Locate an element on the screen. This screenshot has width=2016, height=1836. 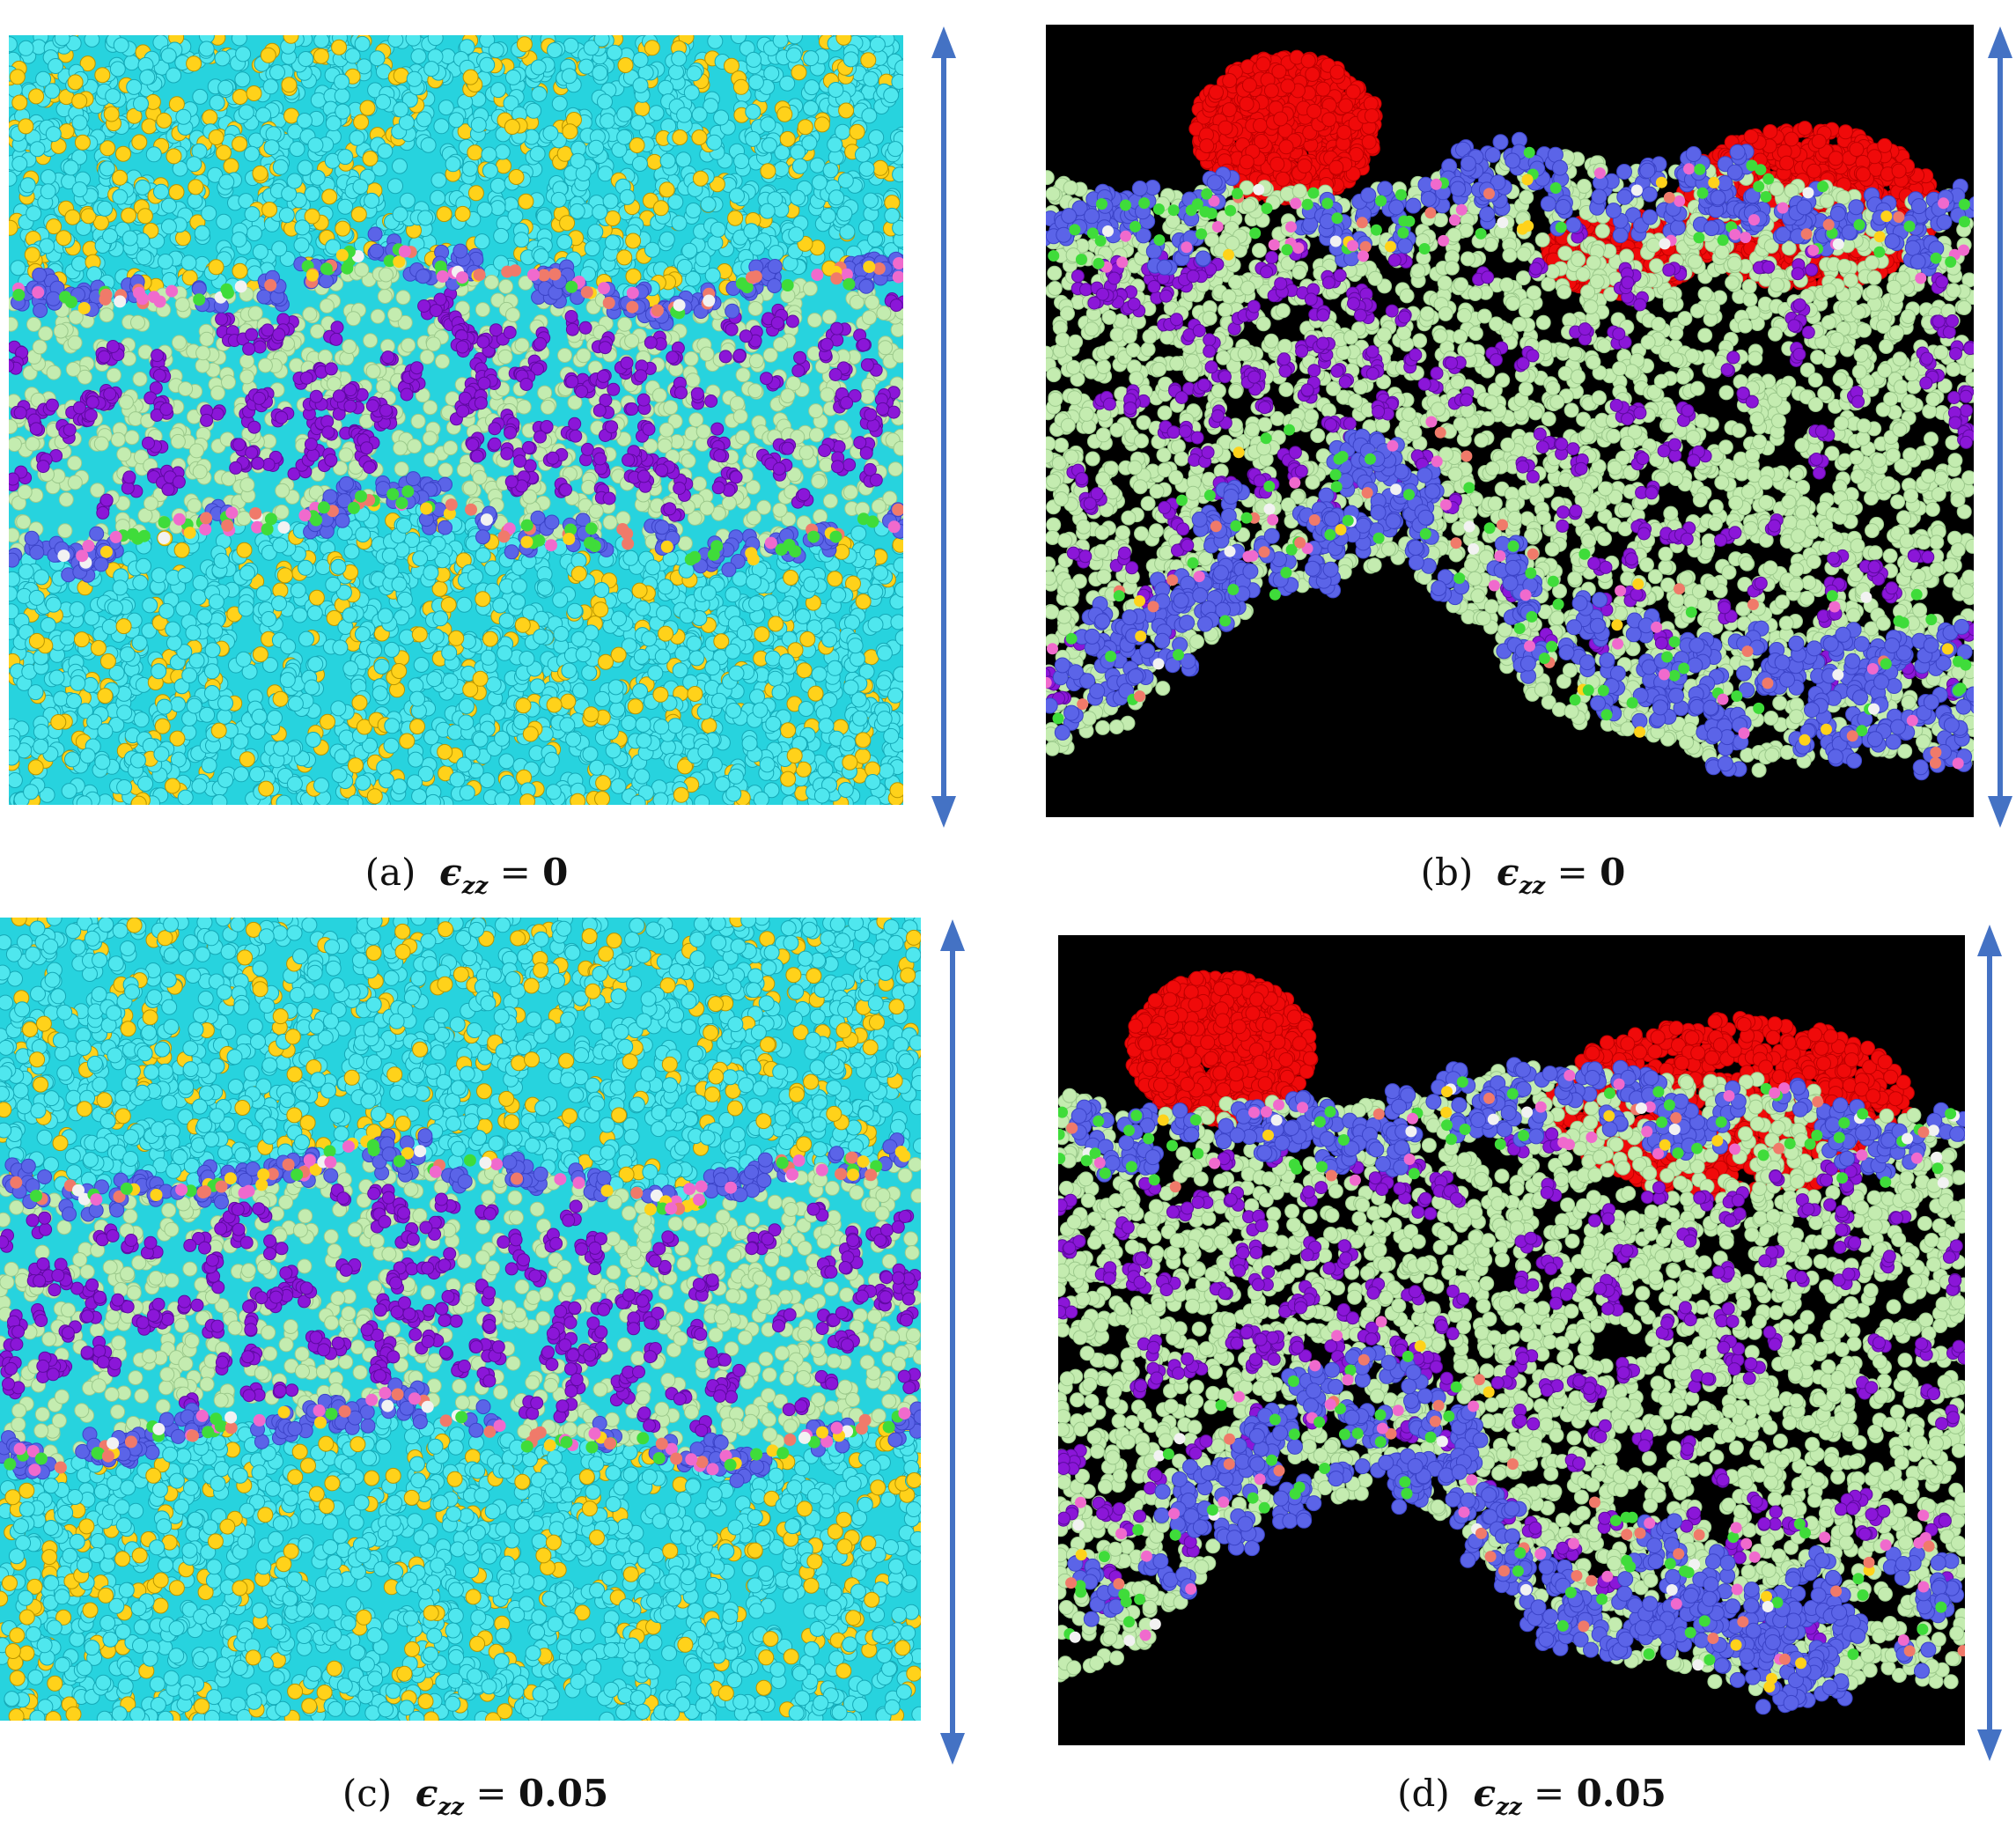
caption-c-label: (c) is located at coordinates (367, 1793).